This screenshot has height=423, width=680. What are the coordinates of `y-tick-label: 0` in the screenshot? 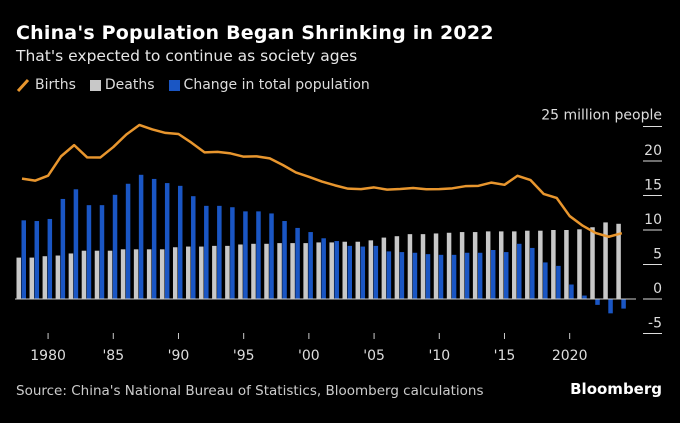 It's located at (657, 289).